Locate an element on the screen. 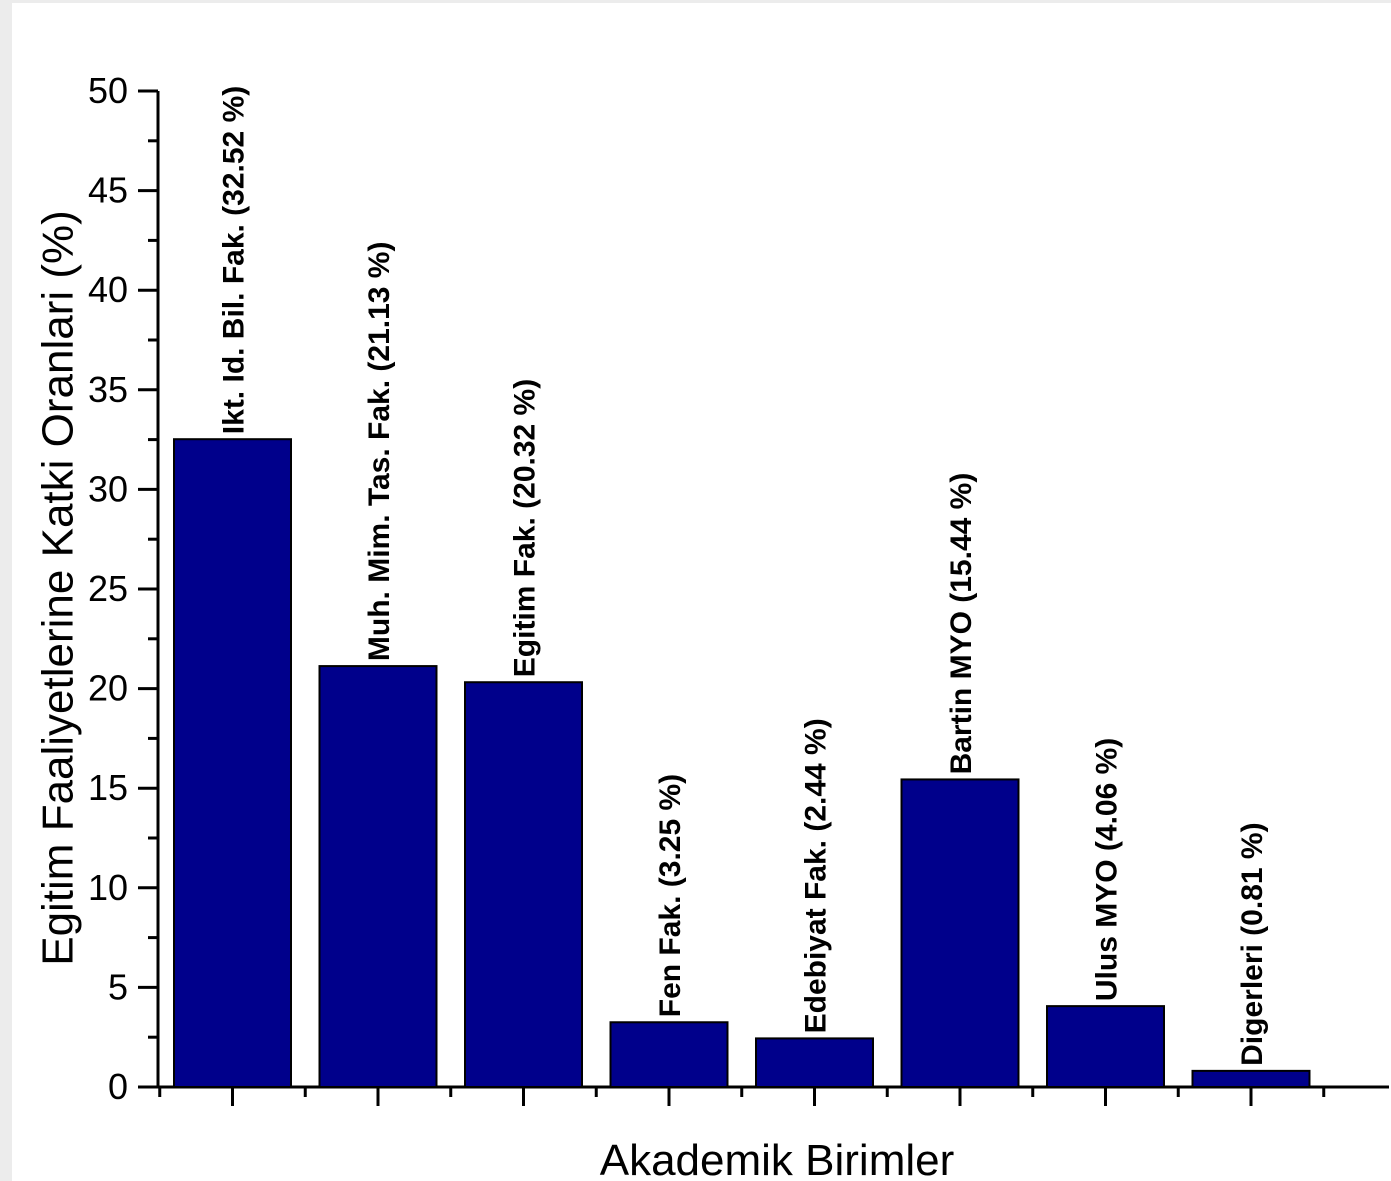  bar-category-label: Edebiyat Fak. (2.44 %) is located at coordinates (816, 875).